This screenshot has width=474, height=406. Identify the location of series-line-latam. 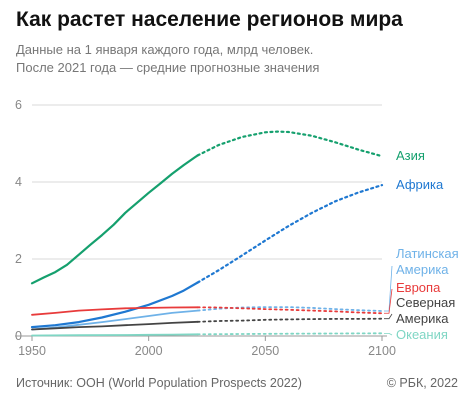
(115, 320).